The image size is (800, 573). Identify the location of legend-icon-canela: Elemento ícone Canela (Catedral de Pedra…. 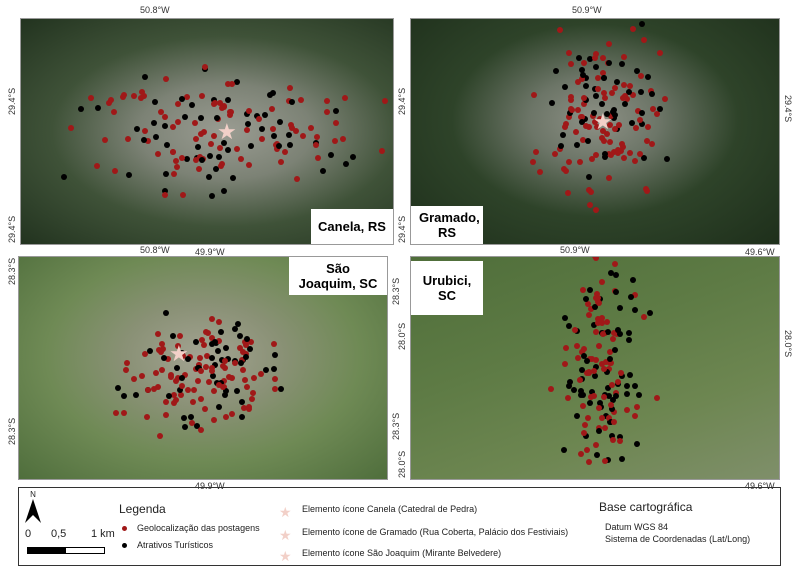
(390, 509).